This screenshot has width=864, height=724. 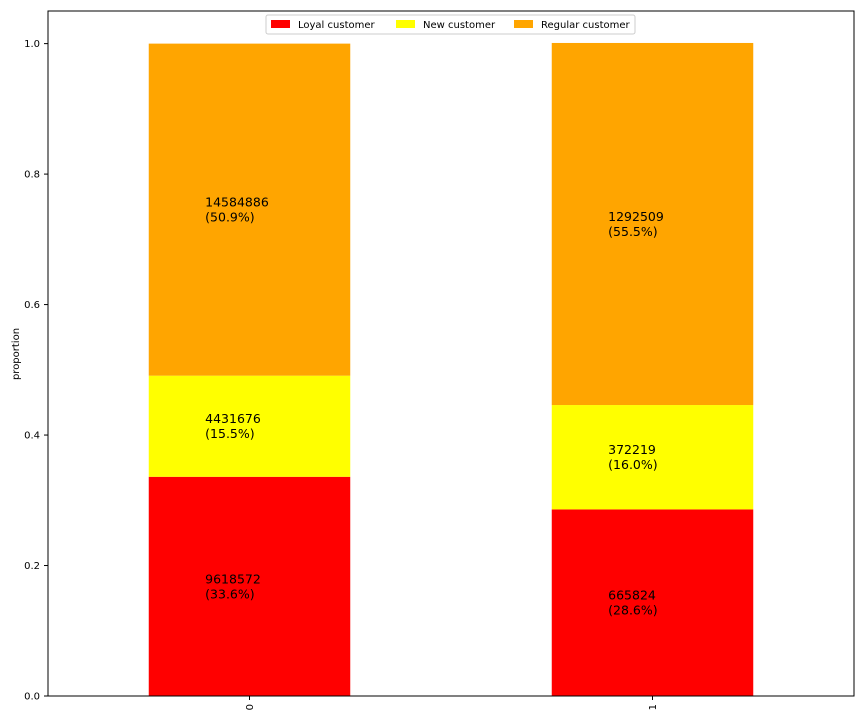 I want to click on bar-value-label: 9618572 (33.6%), so click(x=233, y=586).